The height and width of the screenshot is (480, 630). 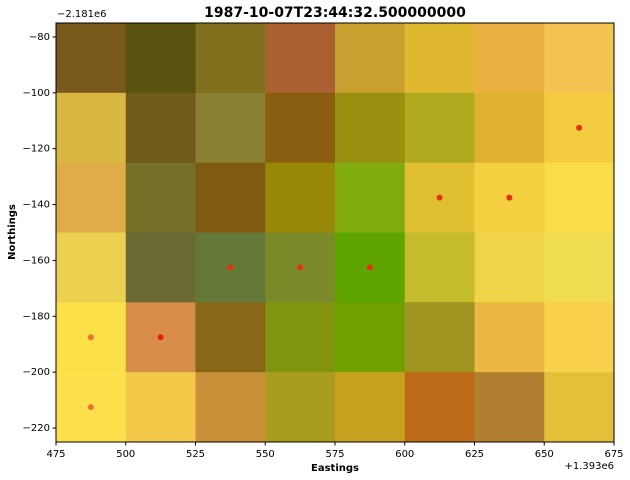 What do you see at coordinates (335, 468) in the screenshot?
I see `x-axis-label: Eastings` at bounding box center [335, 468].